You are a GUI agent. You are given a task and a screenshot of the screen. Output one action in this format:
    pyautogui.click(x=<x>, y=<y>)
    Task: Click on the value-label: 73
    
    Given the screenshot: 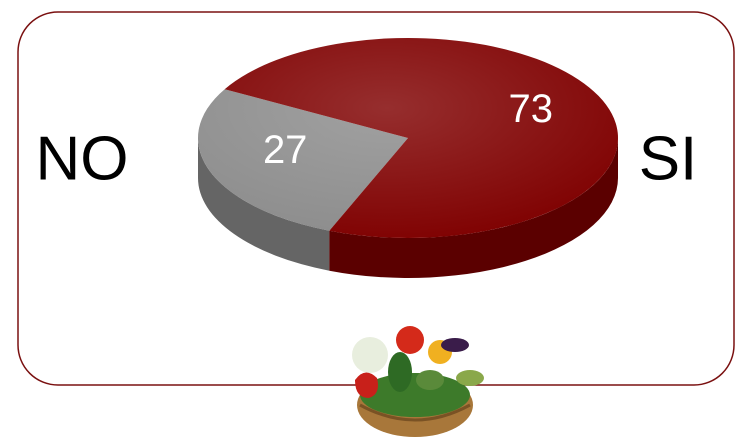 What is the action you would take?
    pyautogui.click(x=531, y=109)
    